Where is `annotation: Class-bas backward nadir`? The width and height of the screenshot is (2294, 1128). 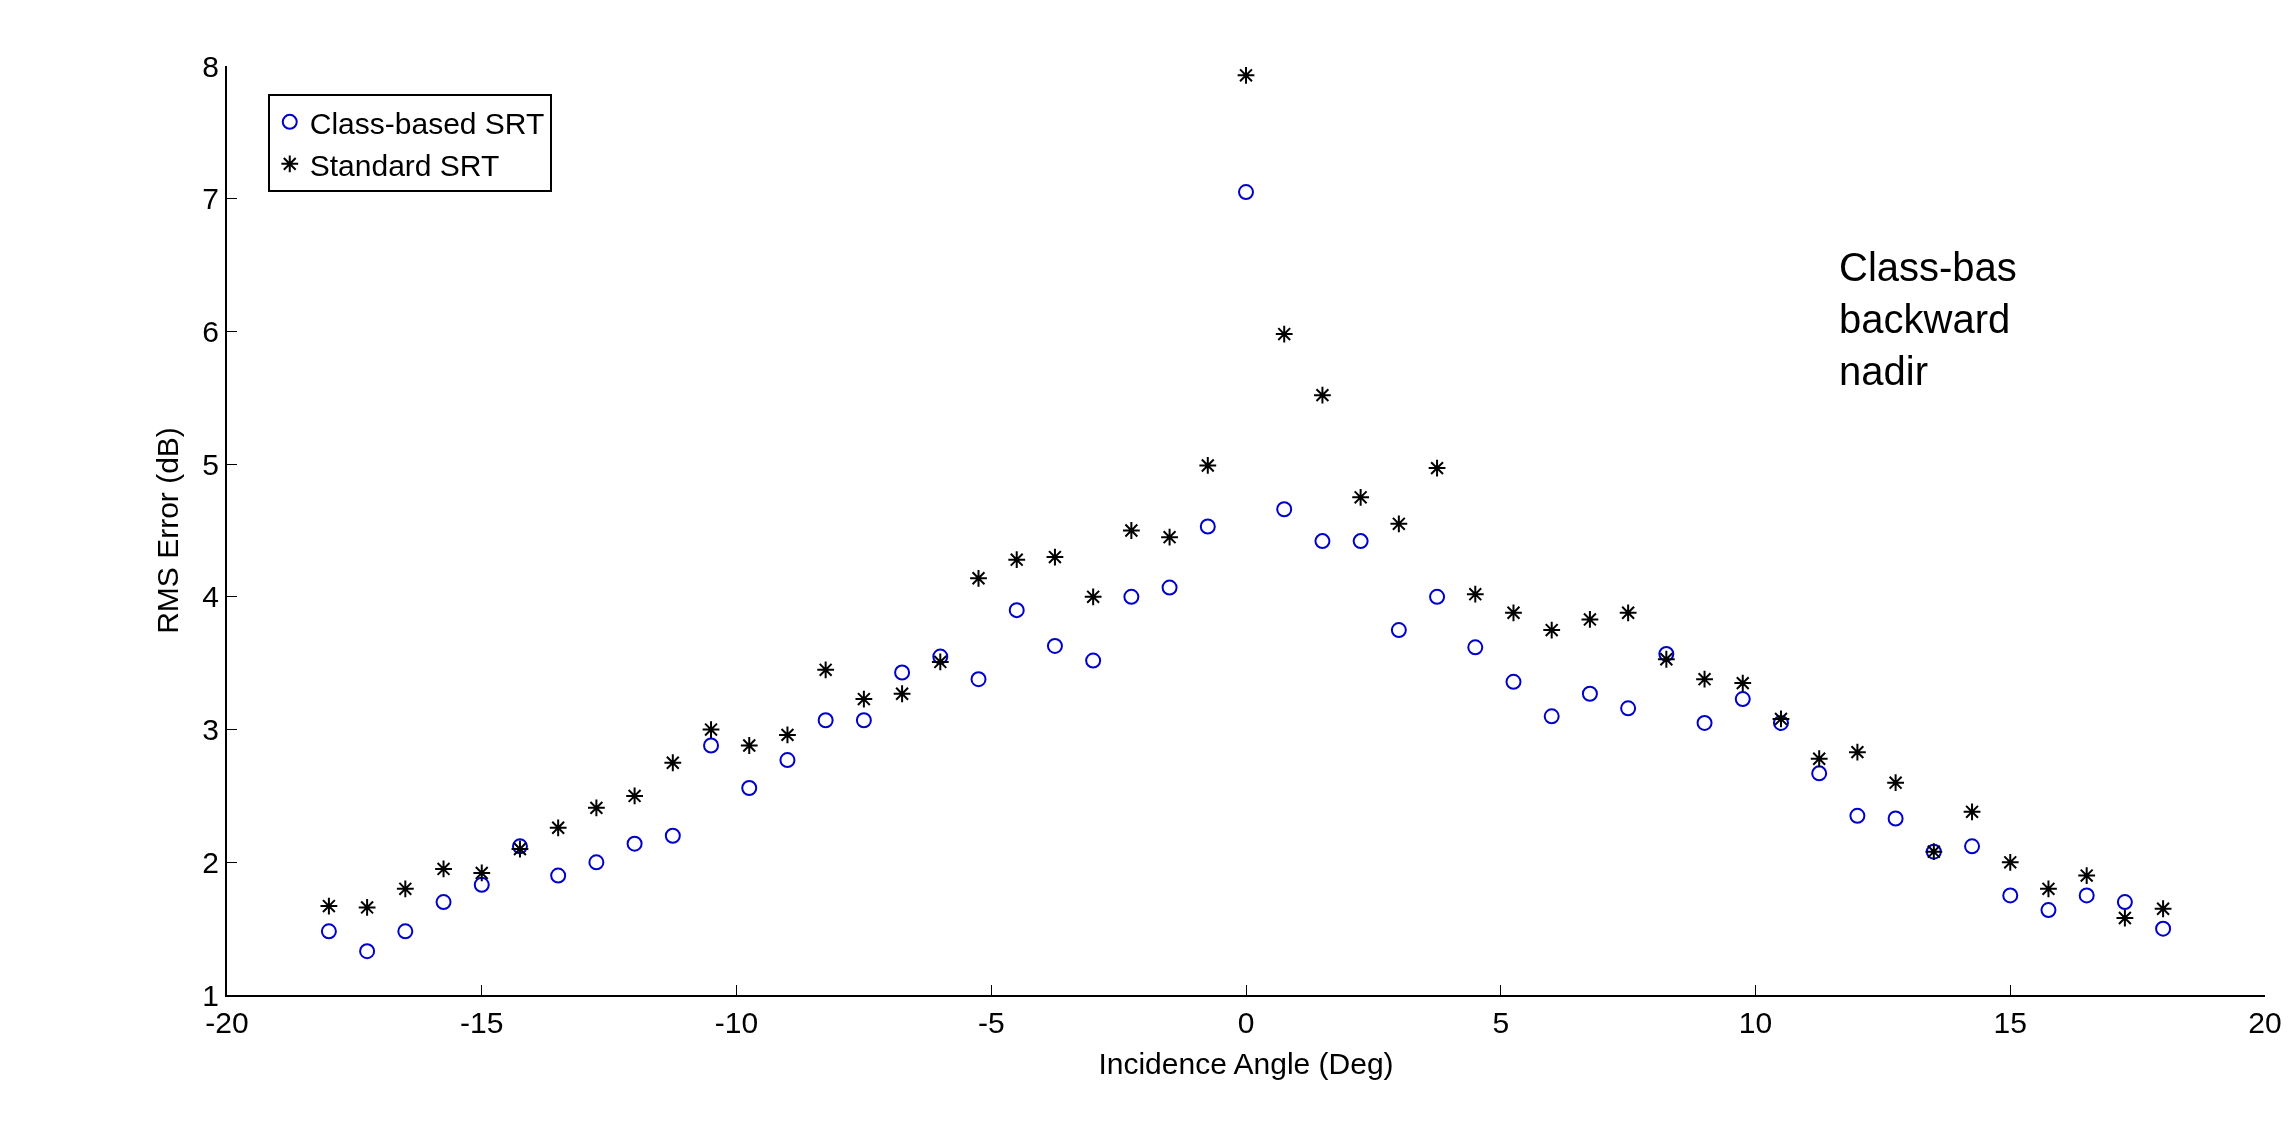
annotation: Class-bas backward nadir is located at coordinates (1928, 319).